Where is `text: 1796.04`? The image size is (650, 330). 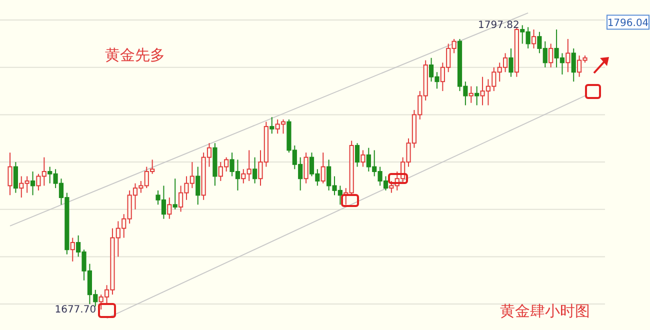
text: 1796.04 is located at coordinates (628, 24).